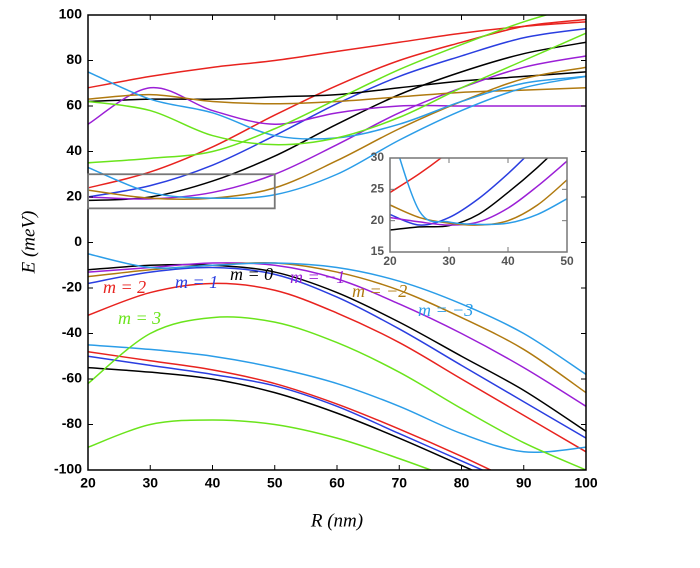 The image size is (700, 568). Describe the element at coordinates (586, 483) in the screenshot. I see `x-tick-label: 100` at that location.